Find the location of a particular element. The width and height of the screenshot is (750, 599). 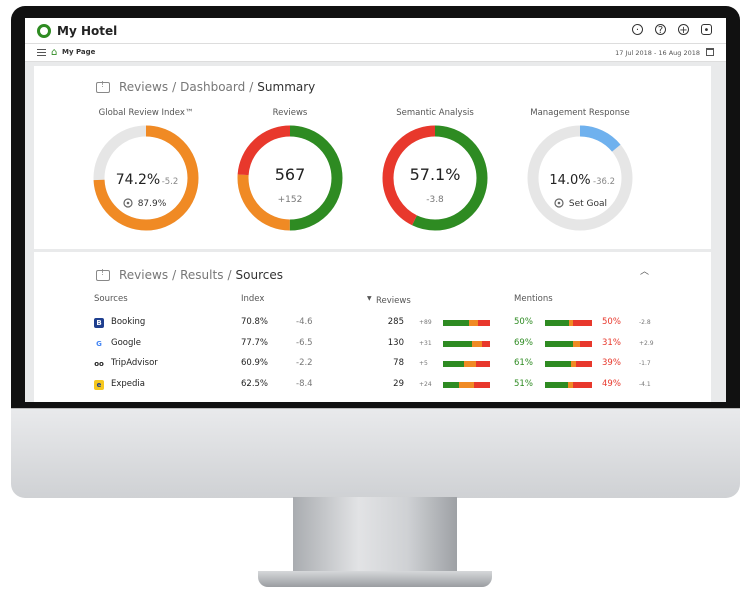

google-icon: G is located at coordinates (99, 343).